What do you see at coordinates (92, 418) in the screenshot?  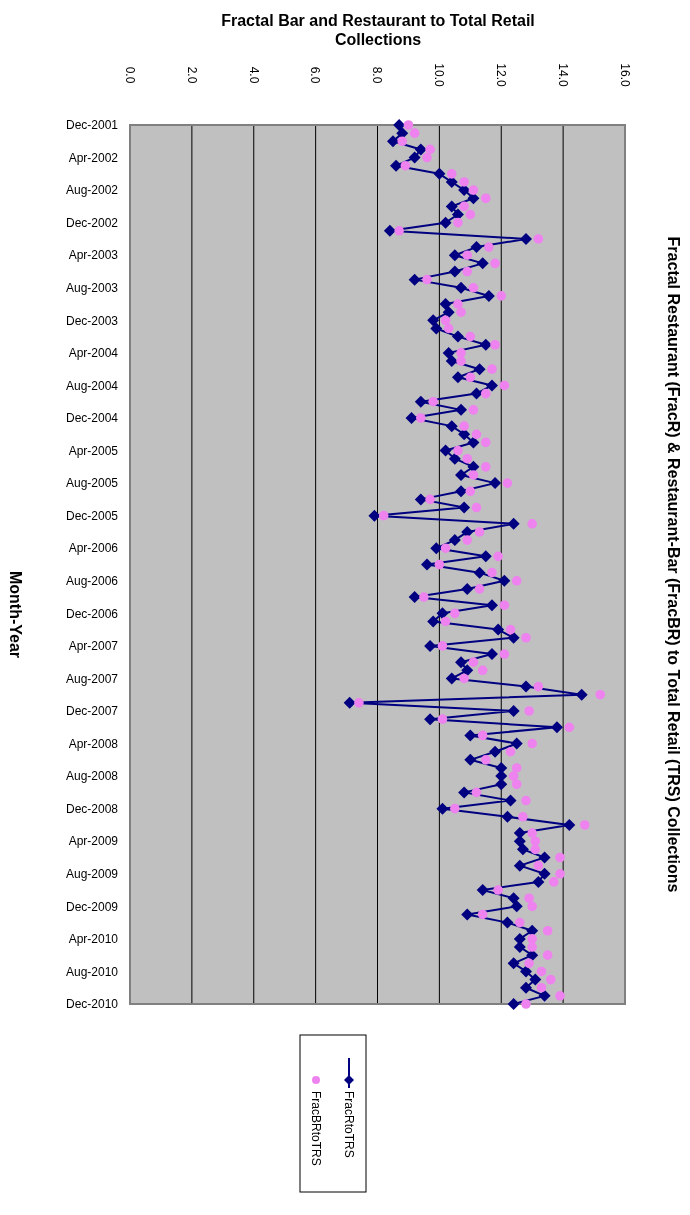 I see `y-tick-label: Dec-2004` at bounding box center [92, 418].